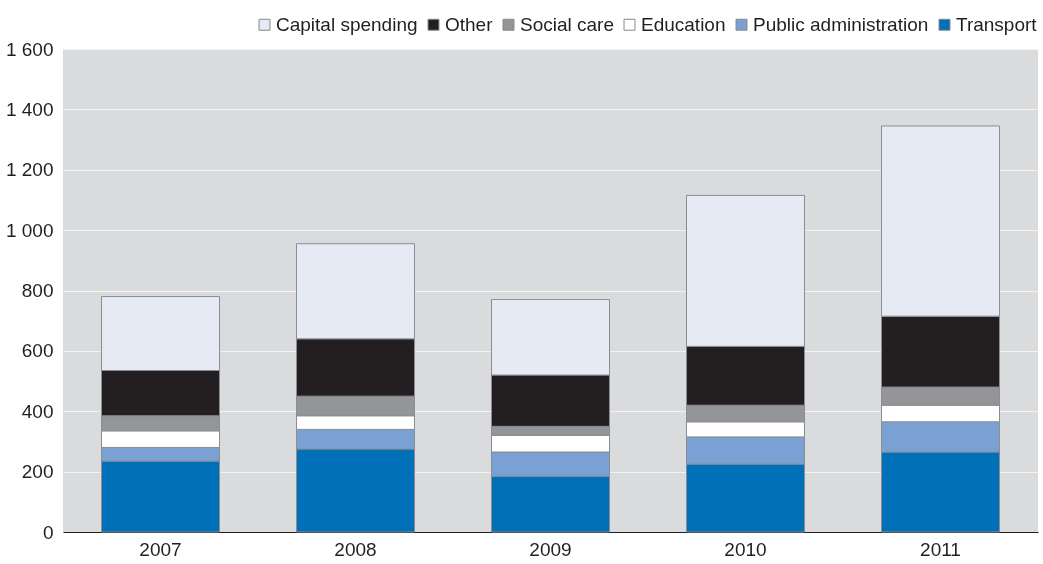 The image size is (1043, 564). Describe the element at coordinates (997, 24) in the screenshot. I see `legend-label: Transport` at that location.